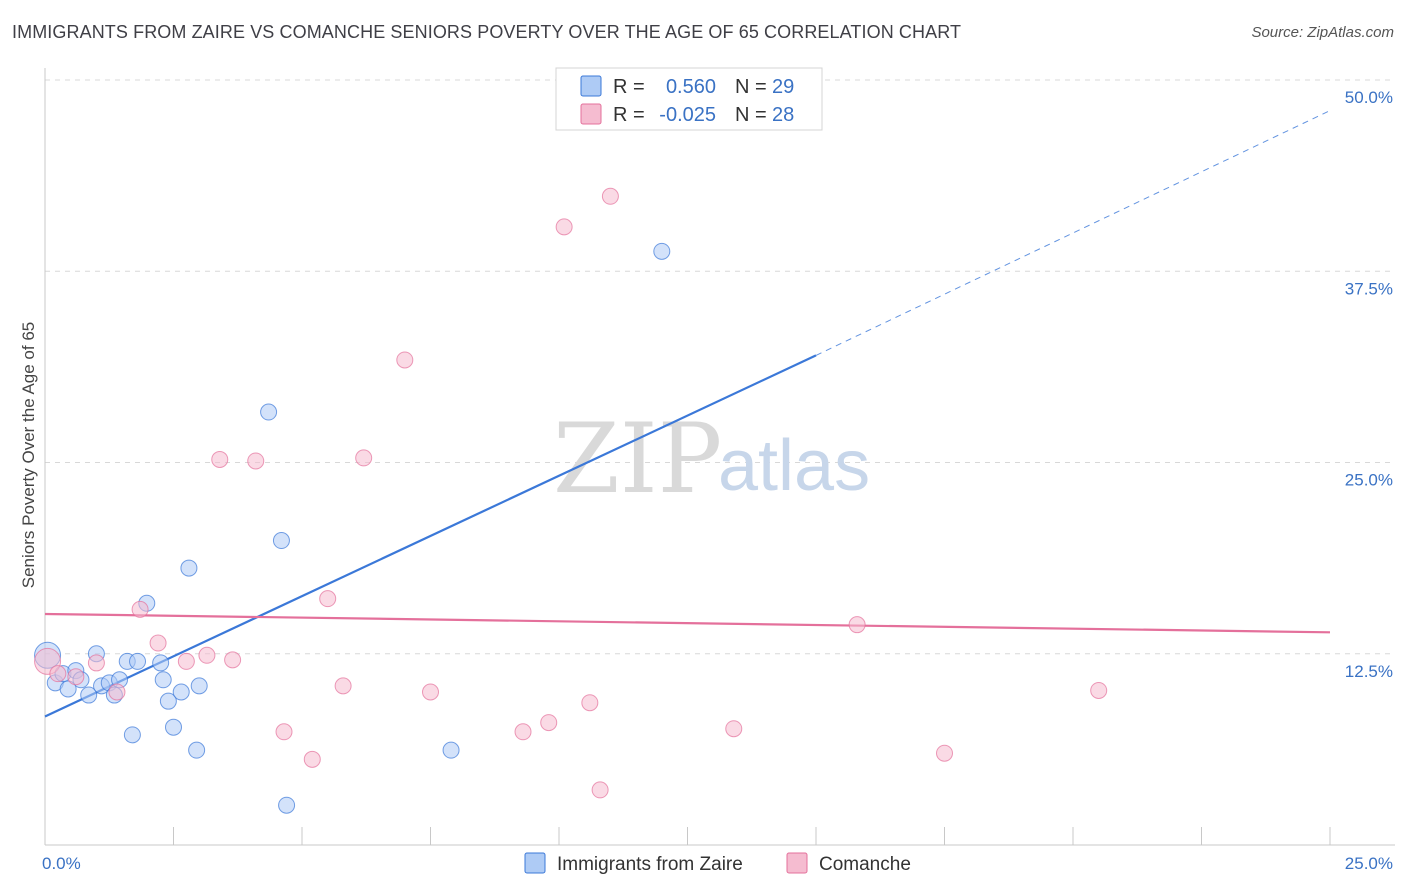 This screenshot has height=892, width=1406. I want to click on y-tick-label-2: 37.5%, so click(1369, 288).